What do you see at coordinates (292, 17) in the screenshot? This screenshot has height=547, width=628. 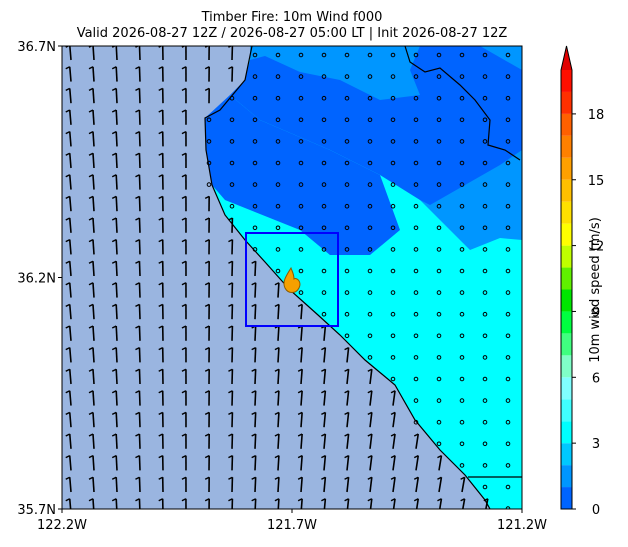 I see `chart-title: Timber Fire: 10m Wind f000` at bounding box center [292, 17].